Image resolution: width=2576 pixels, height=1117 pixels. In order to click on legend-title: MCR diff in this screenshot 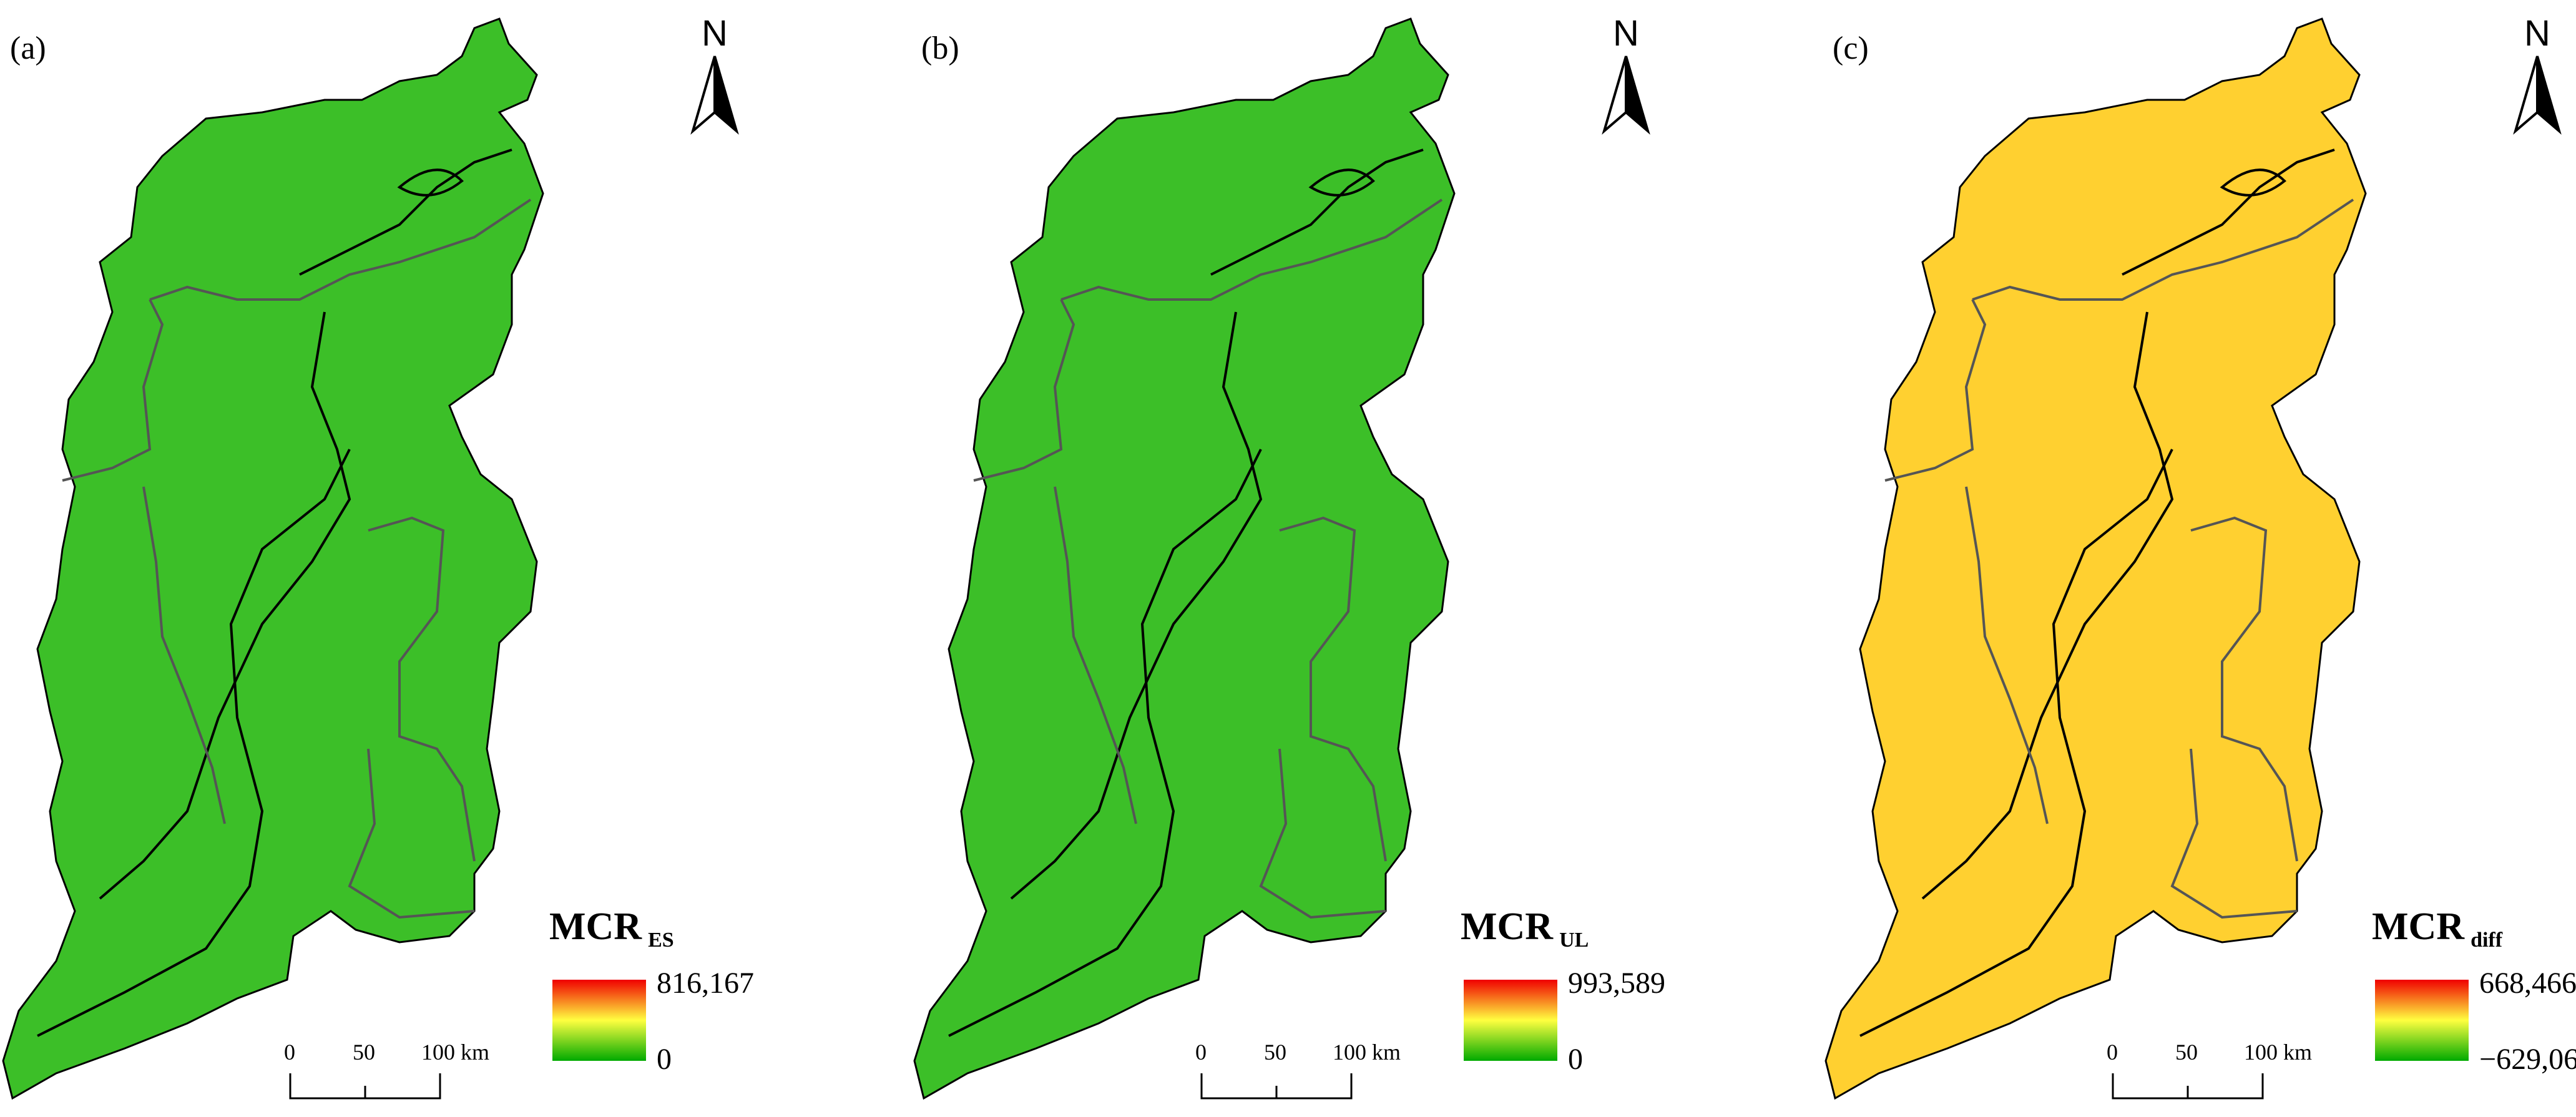, I will do `click(2437, 929)`.